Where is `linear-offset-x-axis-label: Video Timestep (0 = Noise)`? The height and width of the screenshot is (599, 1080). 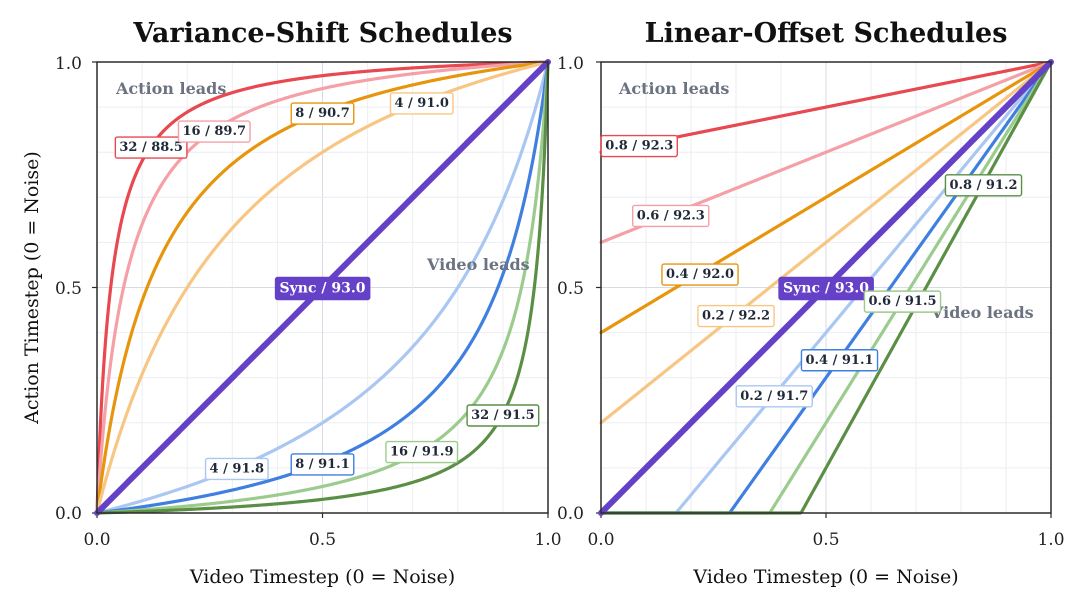 linear-offset-x-axis-label: Video Timestep (0 = Noise) is located at coordinates (825, 577).